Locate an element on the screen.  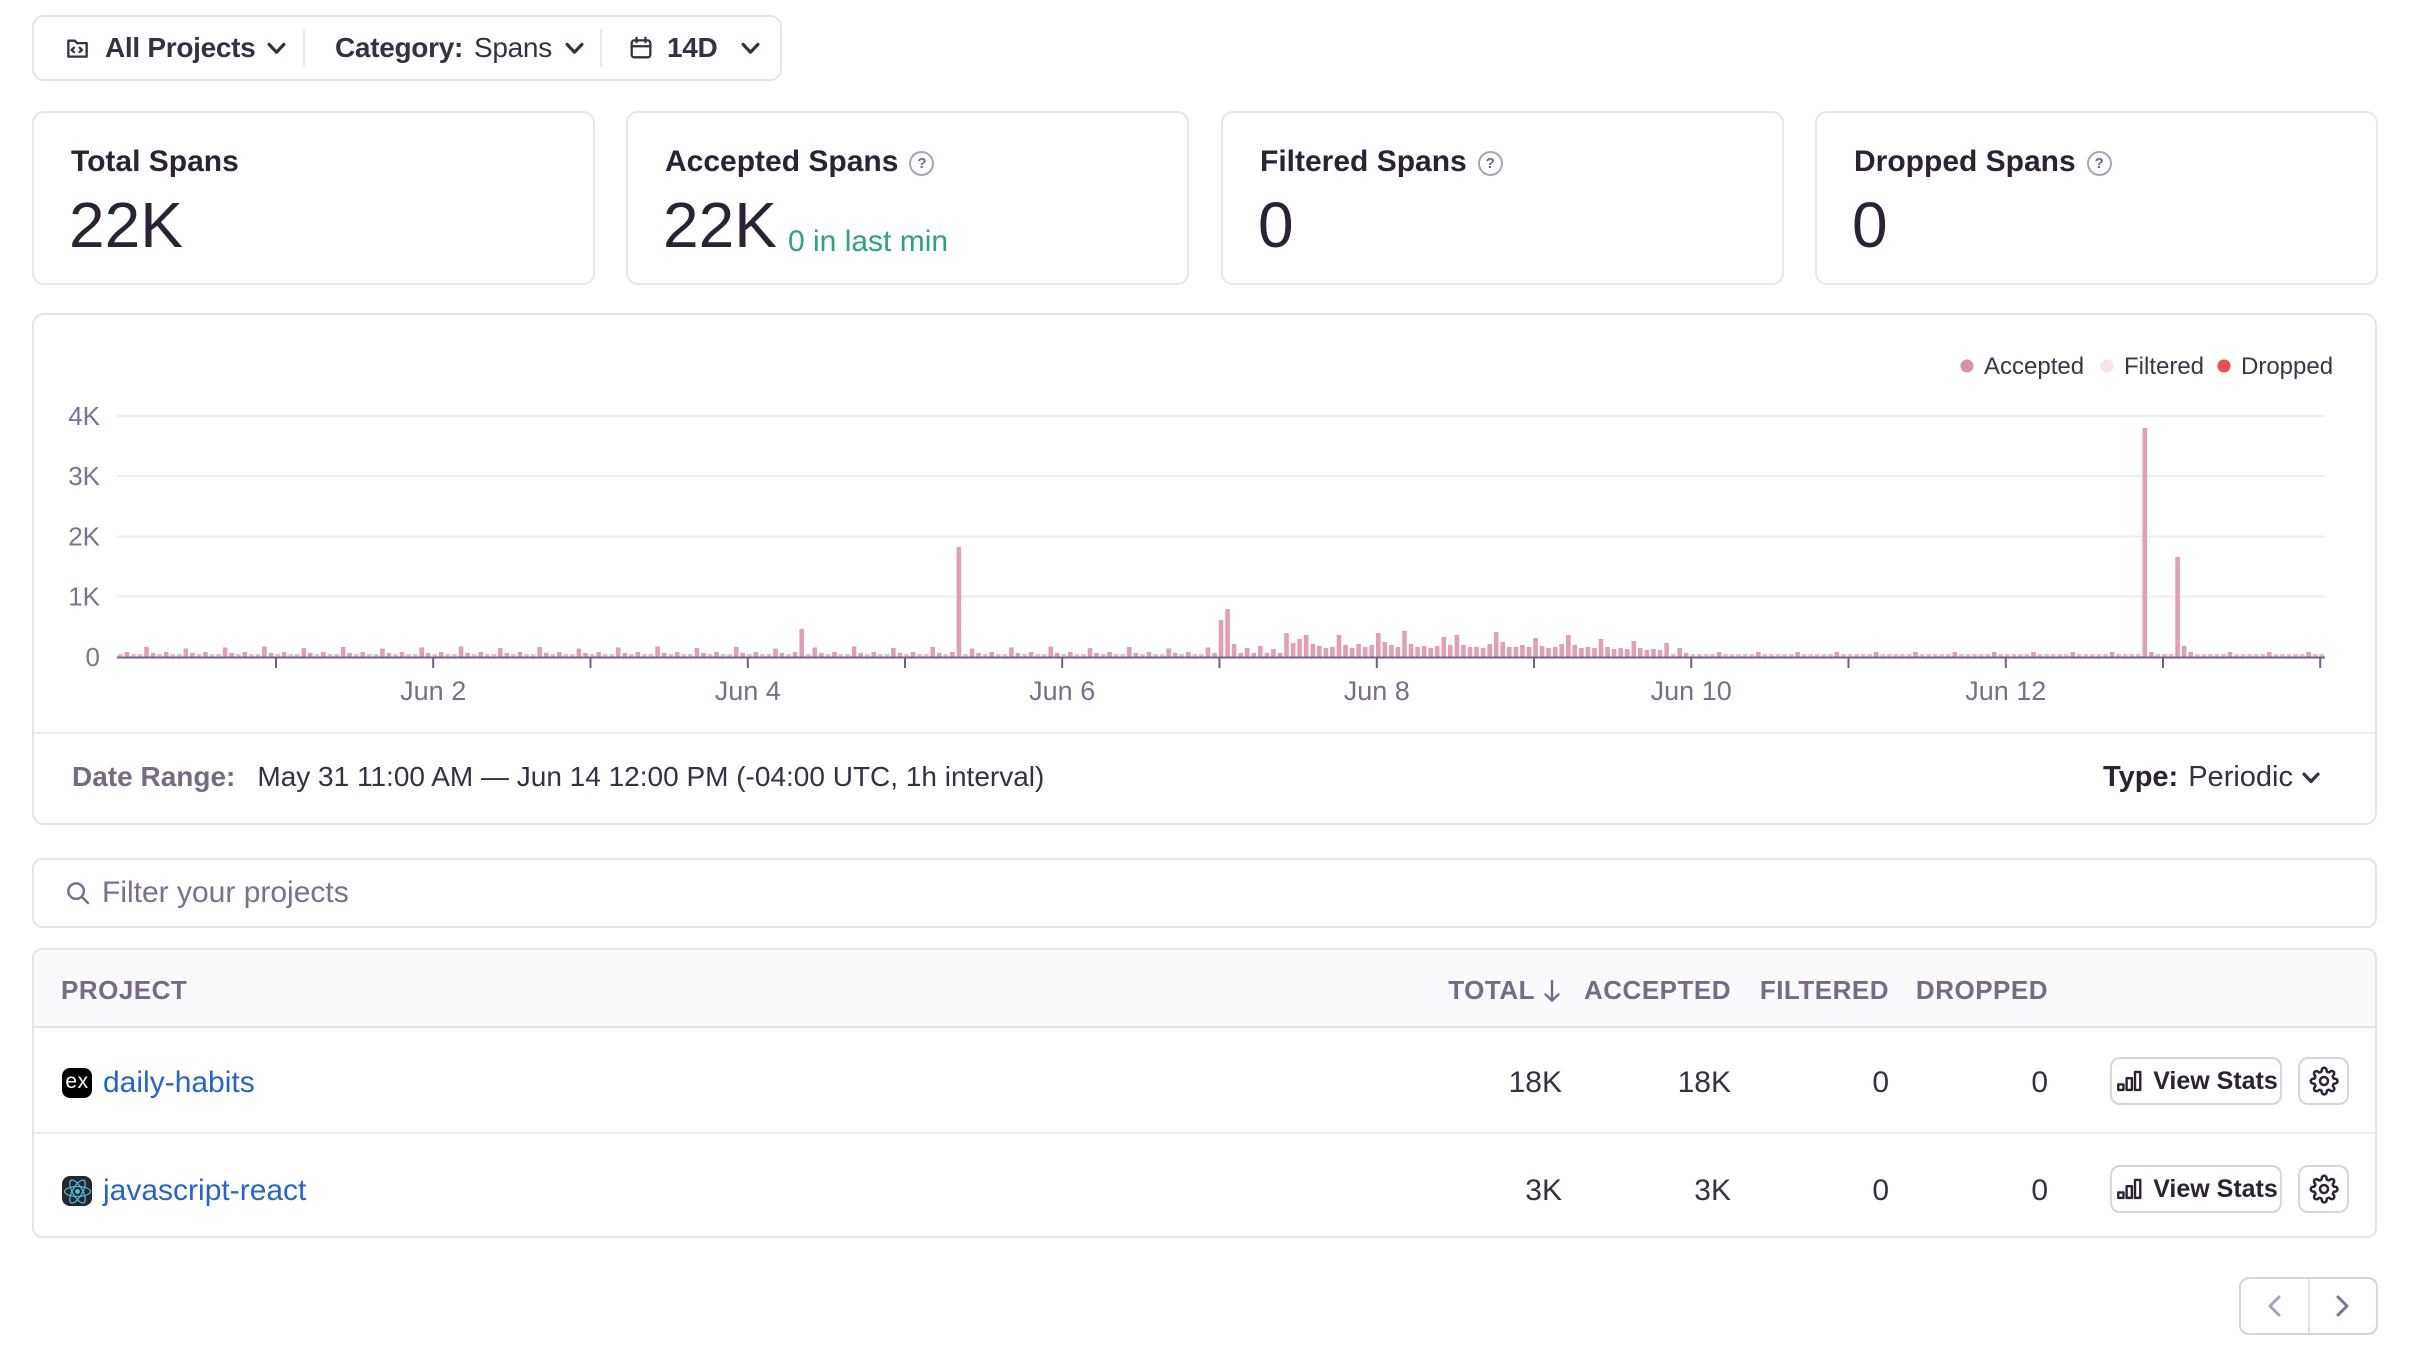
svg-text: Jun 8 is located at coordinates (1377, 691).